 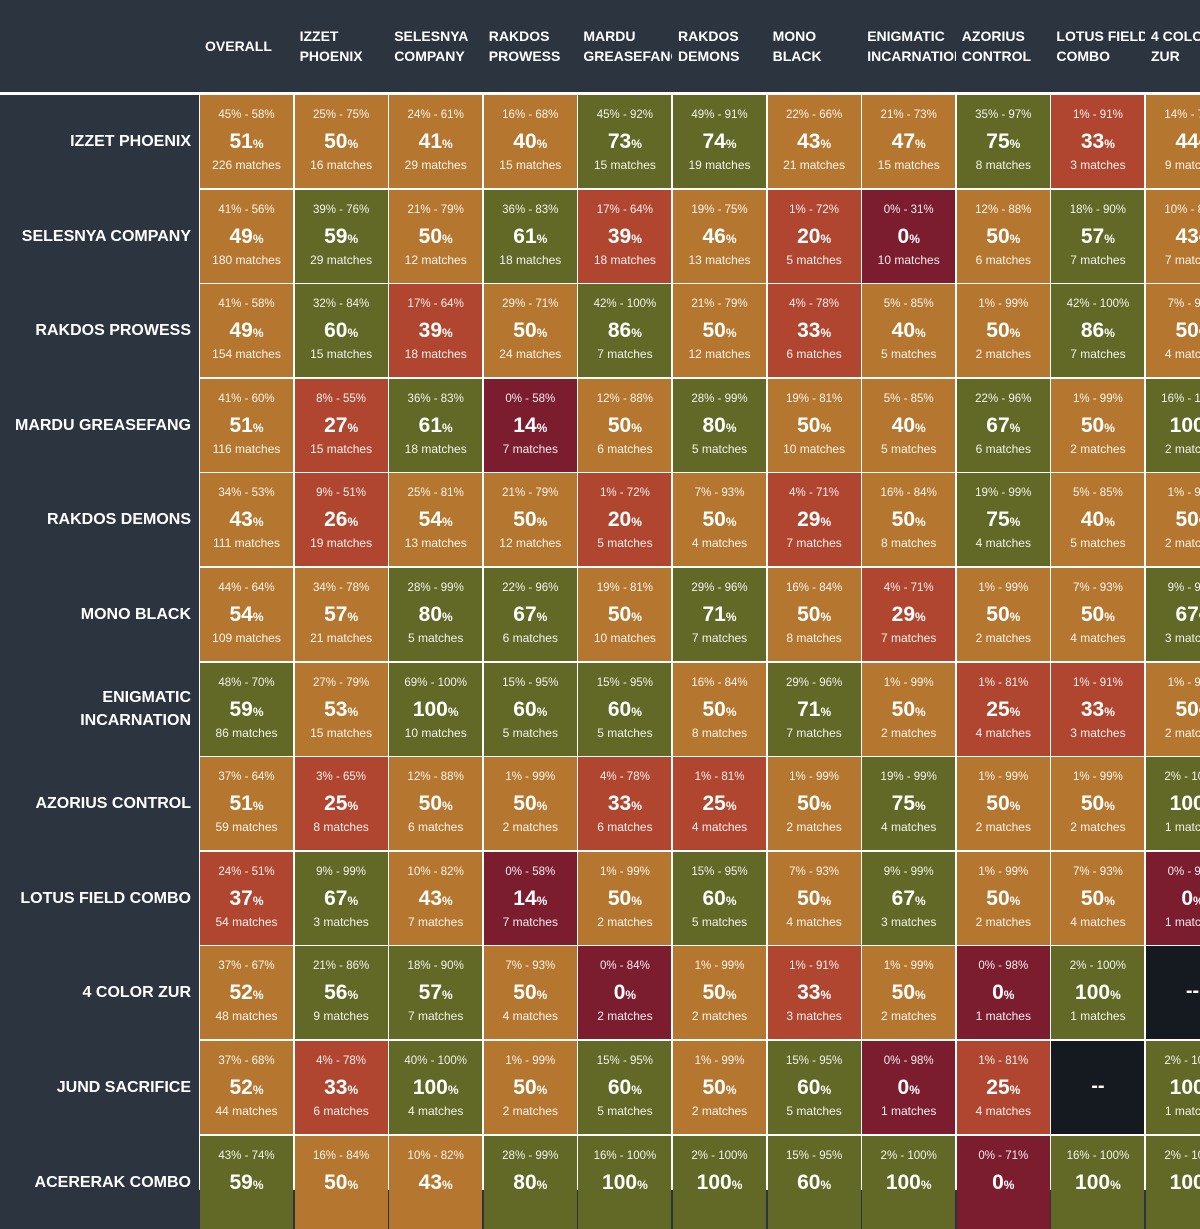 What do you see at coordinates (246, 898) in the screenshot?
I see `matchup-cell: 24% - 51% 37% 54 matches` at bounding box center [246, 898].